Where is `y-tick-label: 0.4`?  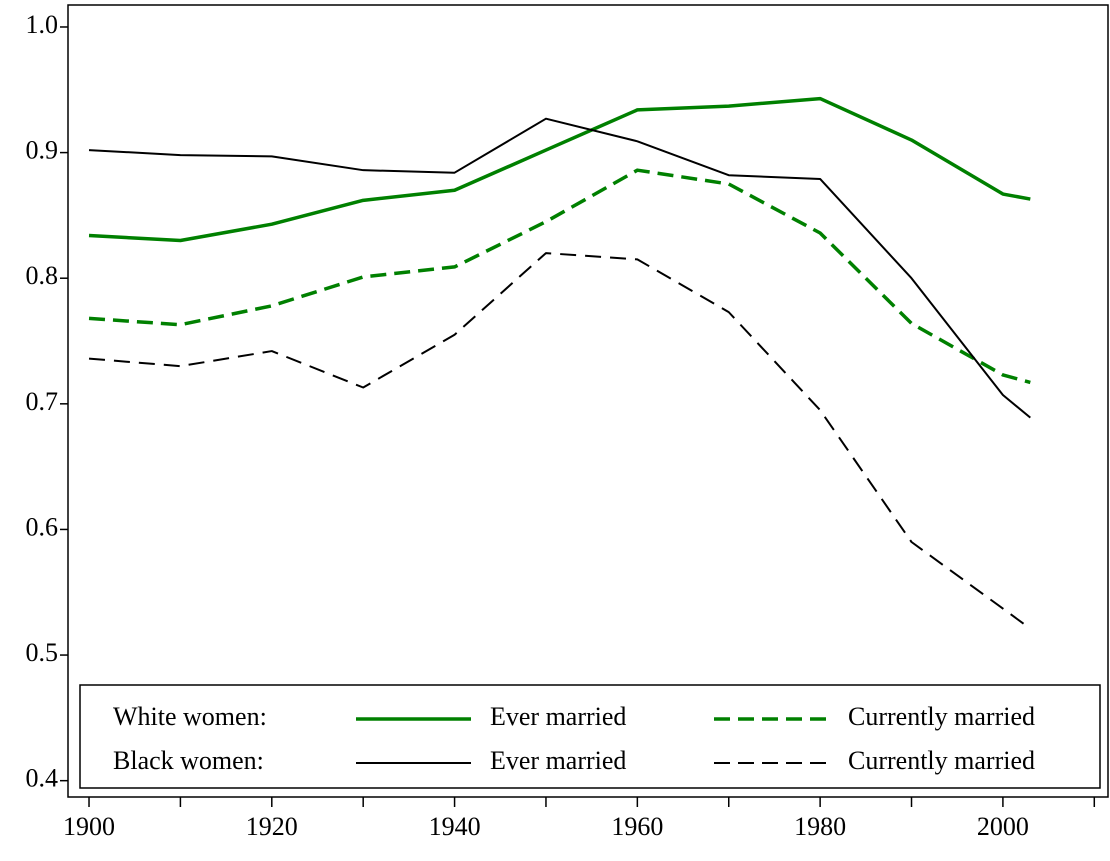
y-tick-label: 0.4 is located at coordinates (42, 778).